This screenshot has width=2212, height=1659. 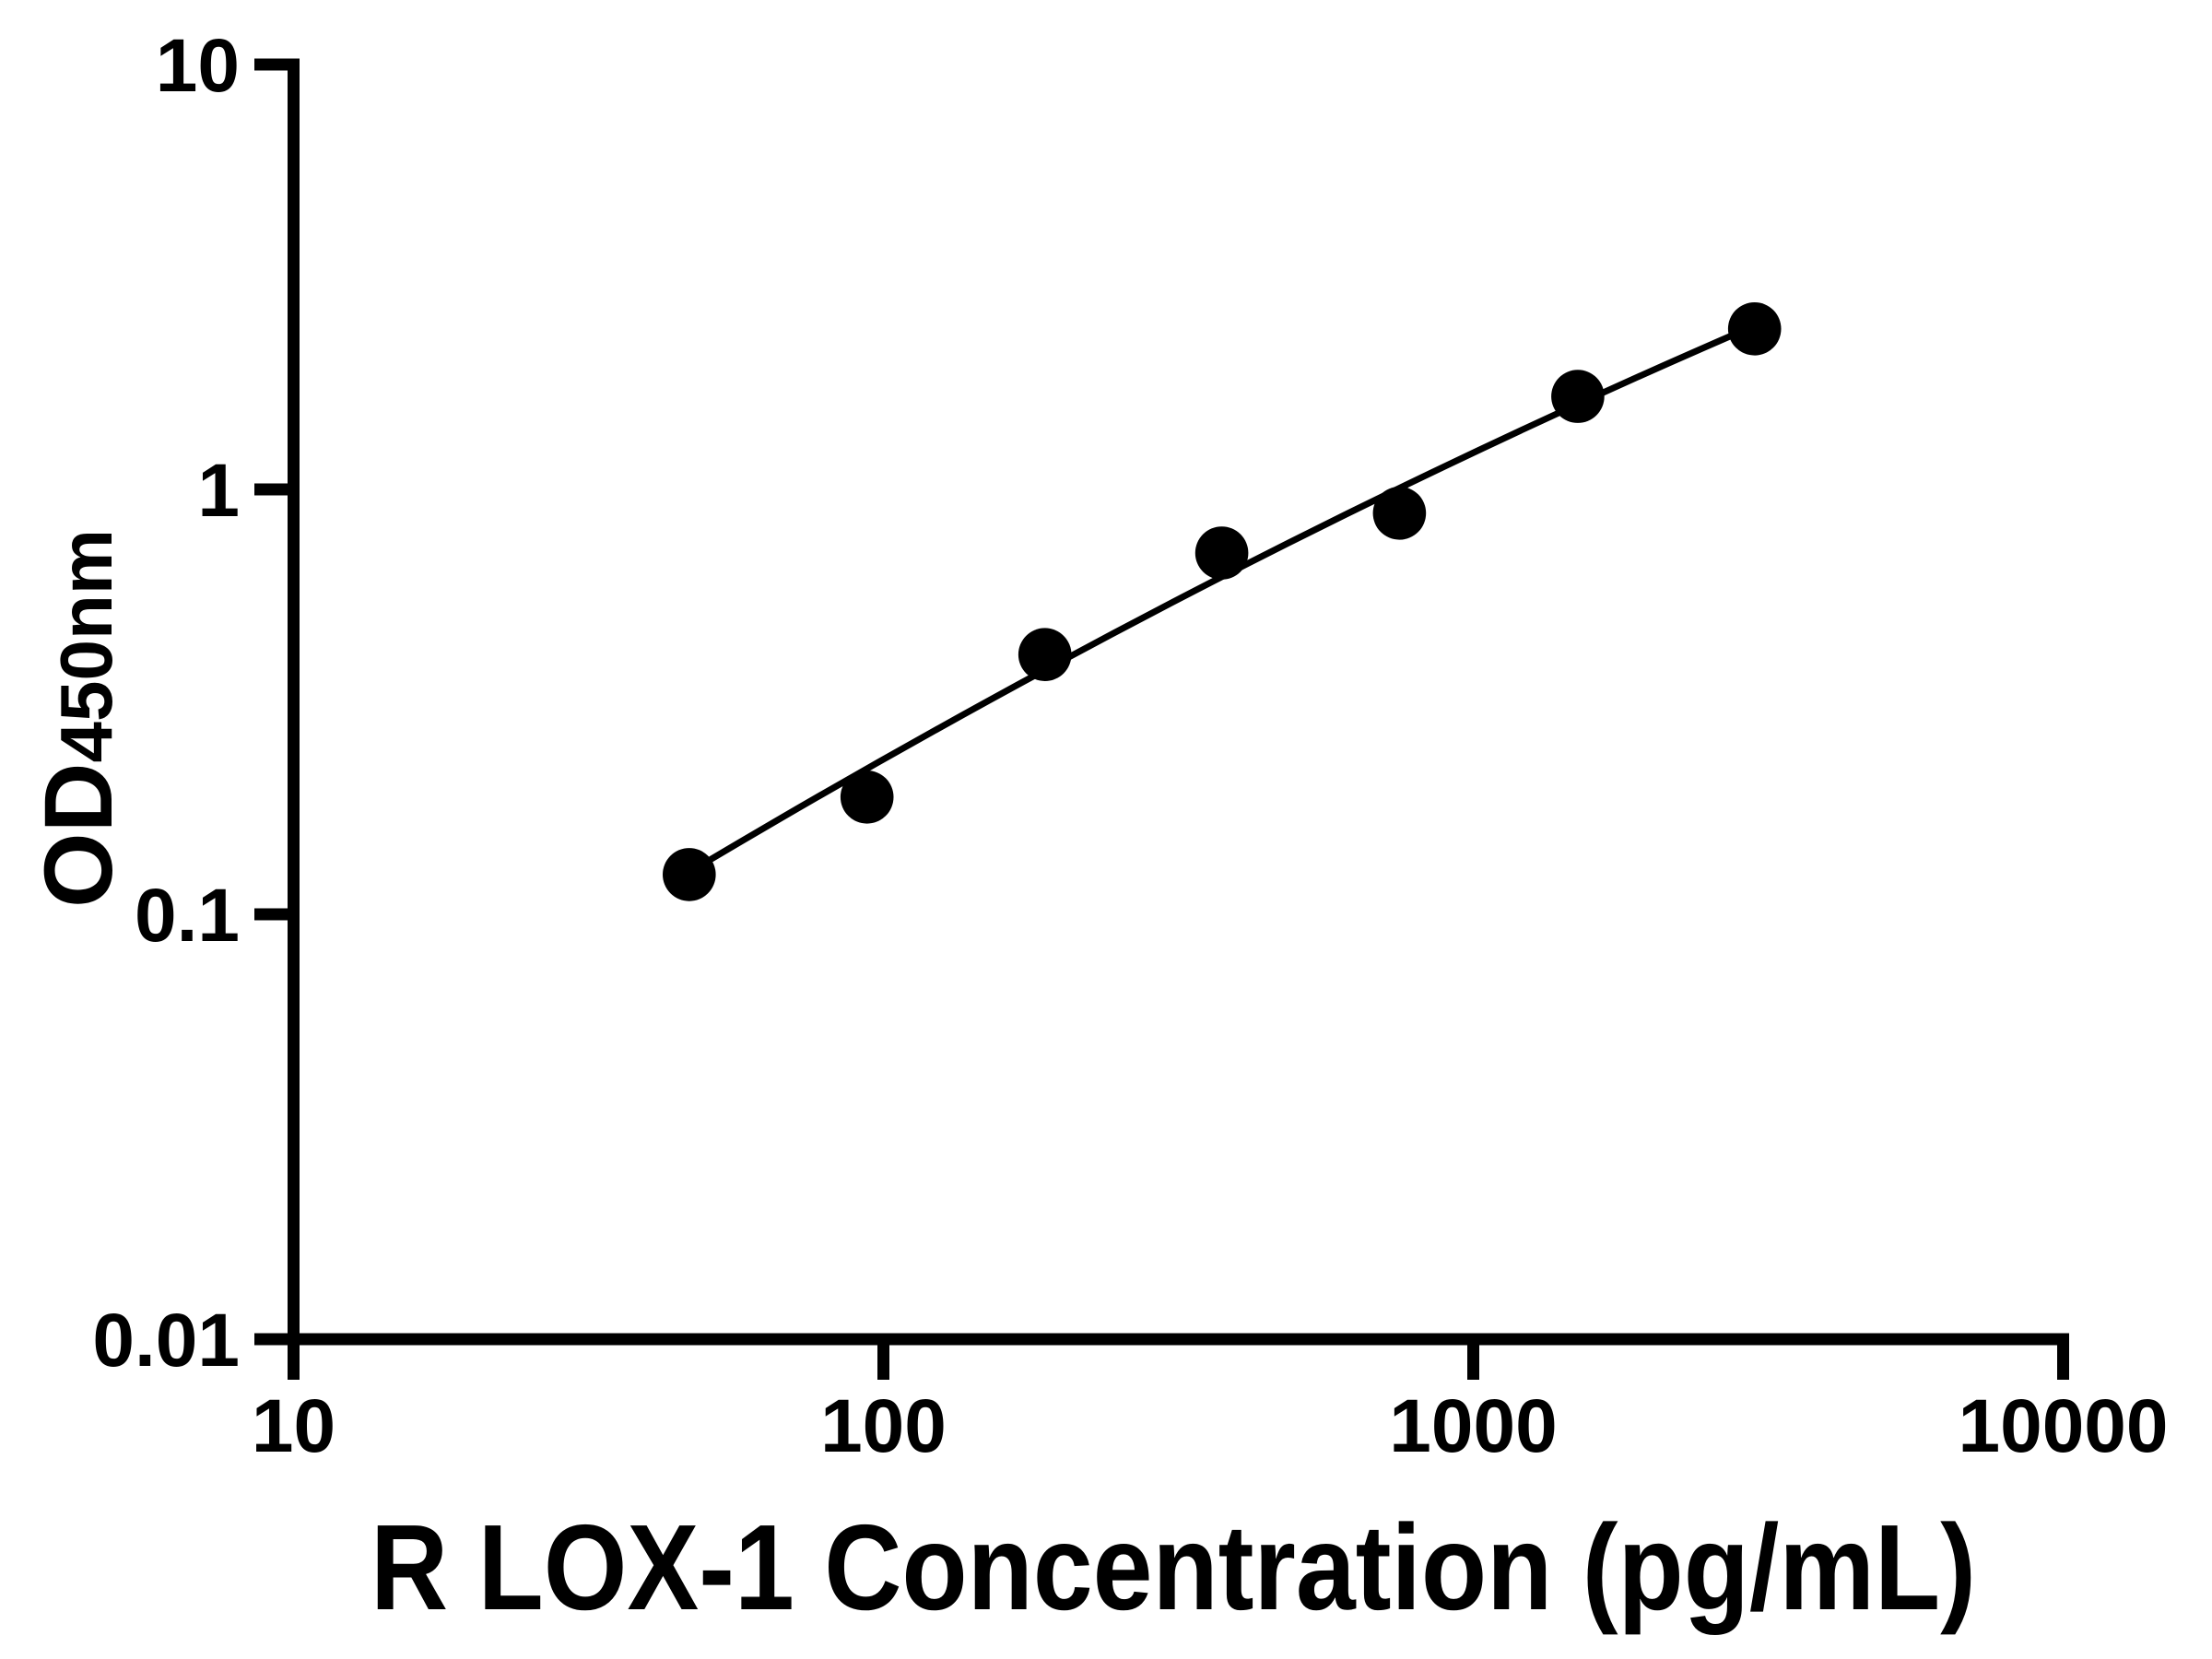 I want to click on svg-text: 0.1, so click(x=187, y=916).